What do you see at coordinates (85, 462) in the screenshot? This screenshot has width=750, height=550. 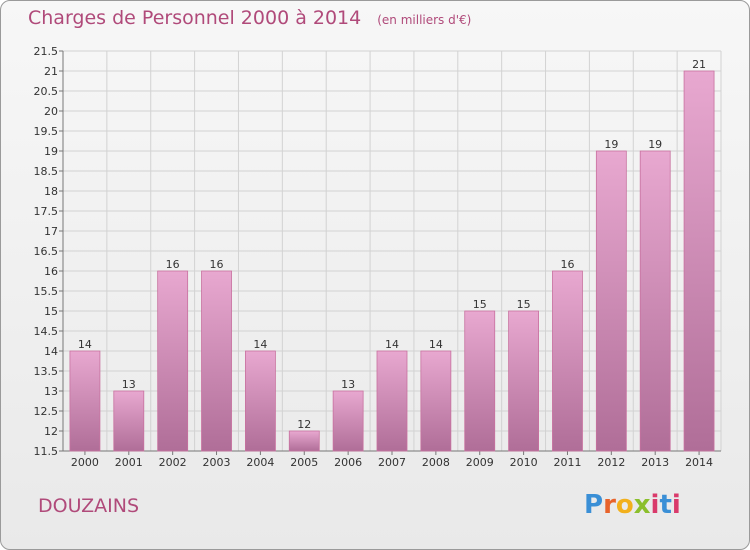 I see `x-tick-label: 2000` at bounding box center [85, 462].